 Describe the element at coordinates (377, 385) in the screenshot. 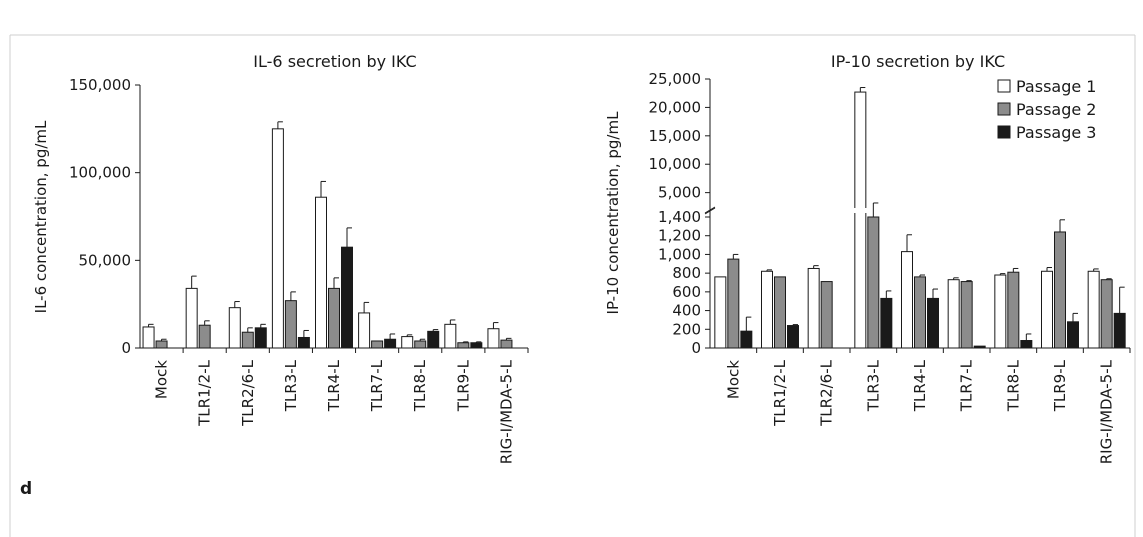

I see `il6-x-tick-label-tlr7-l: TLR7-L` at that location.